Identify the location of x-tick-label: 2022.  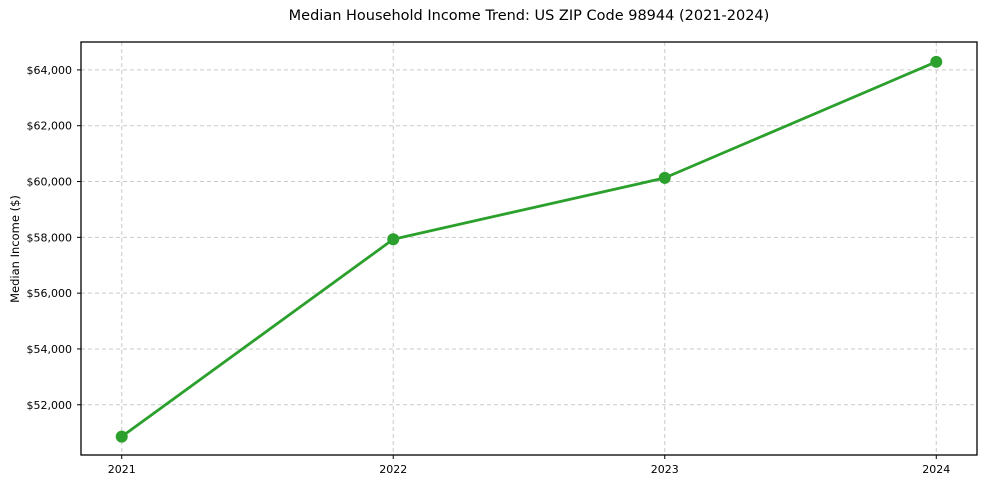
(393, 469).